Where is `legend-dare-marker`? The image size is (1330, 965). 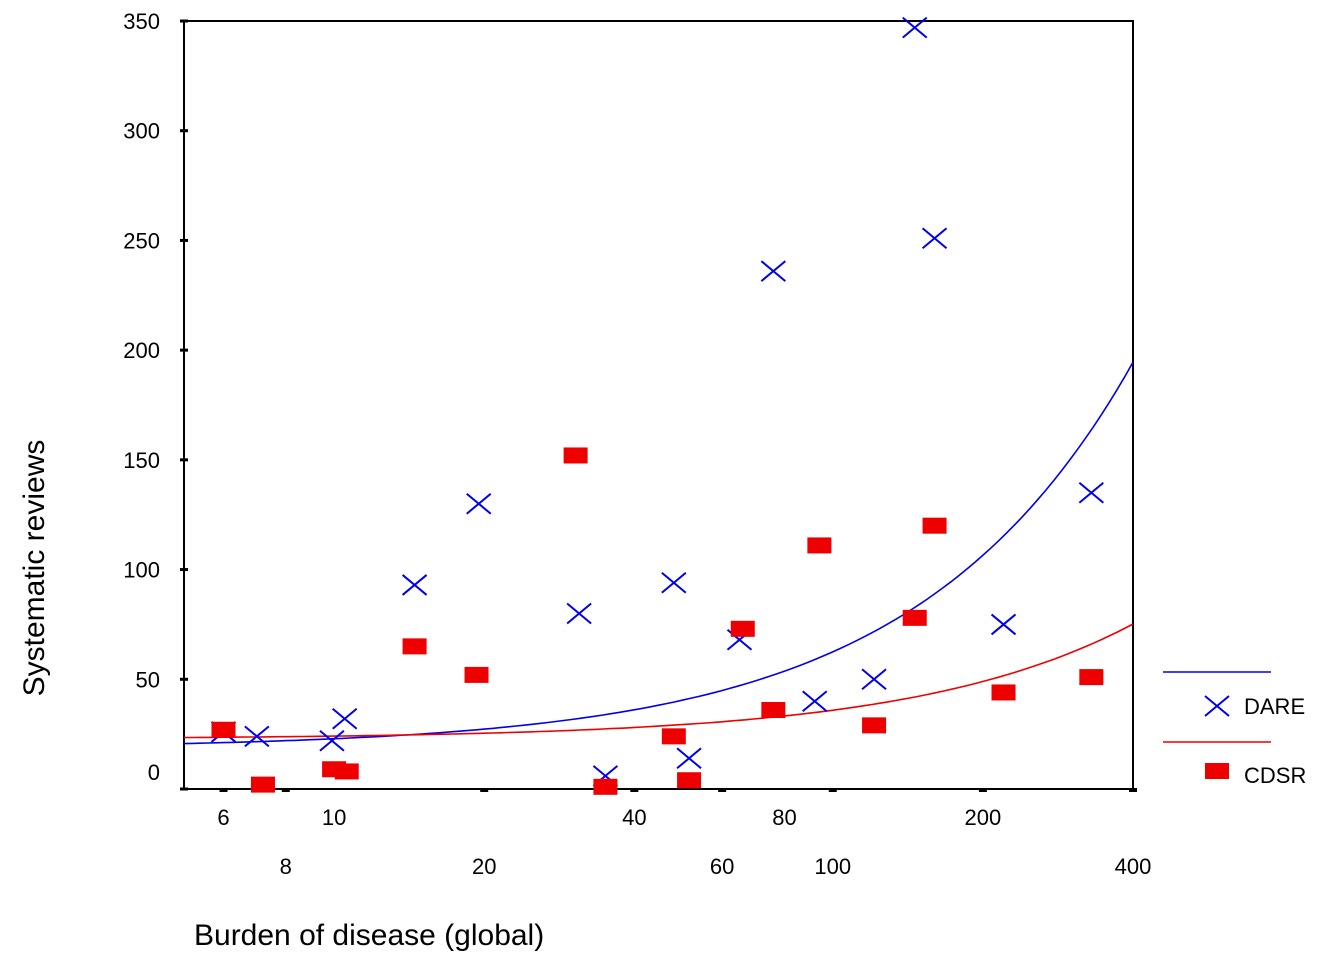
legend-dare-marker is located at coordinates (1217, 706).